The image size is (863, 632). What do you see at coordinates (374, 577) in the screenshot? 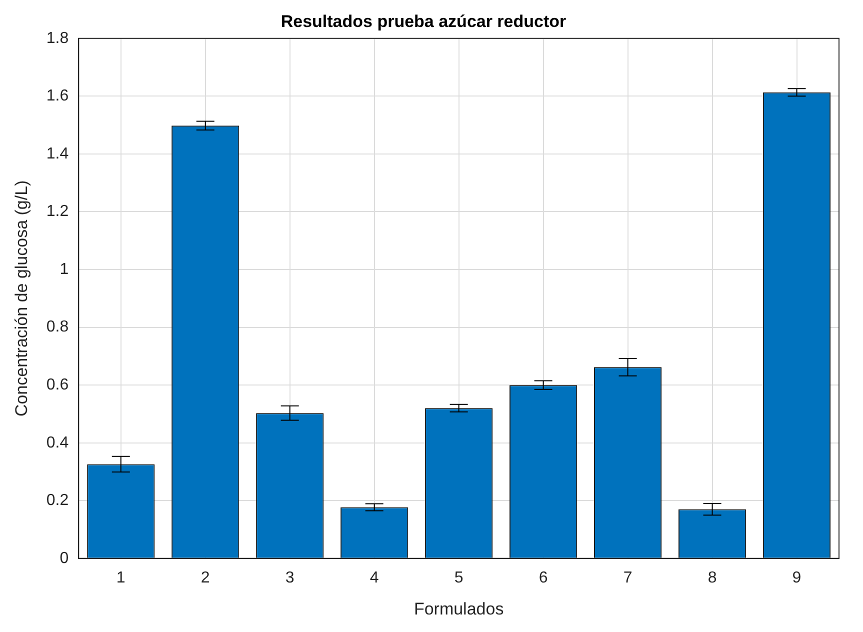
I see `x-tick-label: 4` at bounding box center [374, 577].